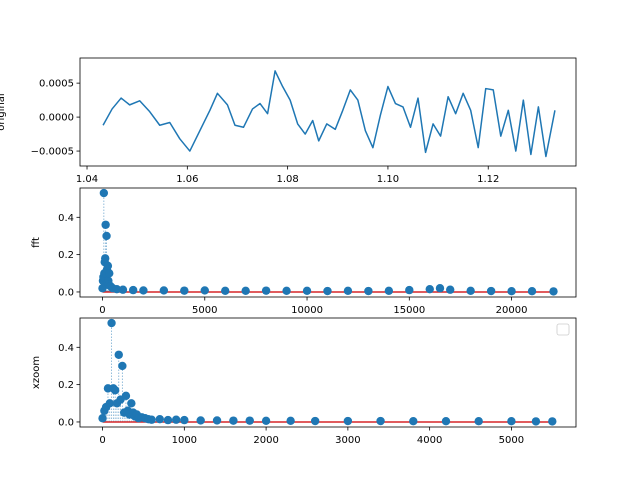  I want to click on y-axis-label: xzoom, so click(36, 372).